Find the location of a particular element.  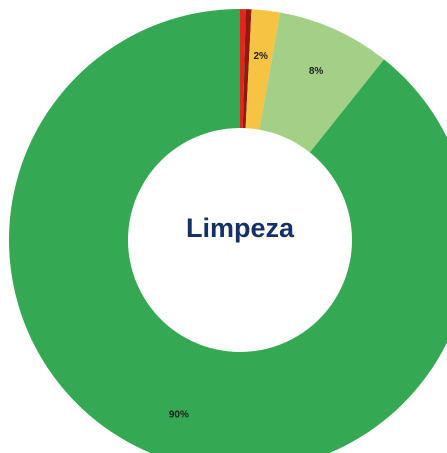

data-label: 90% is located at coordinates (179, 414).